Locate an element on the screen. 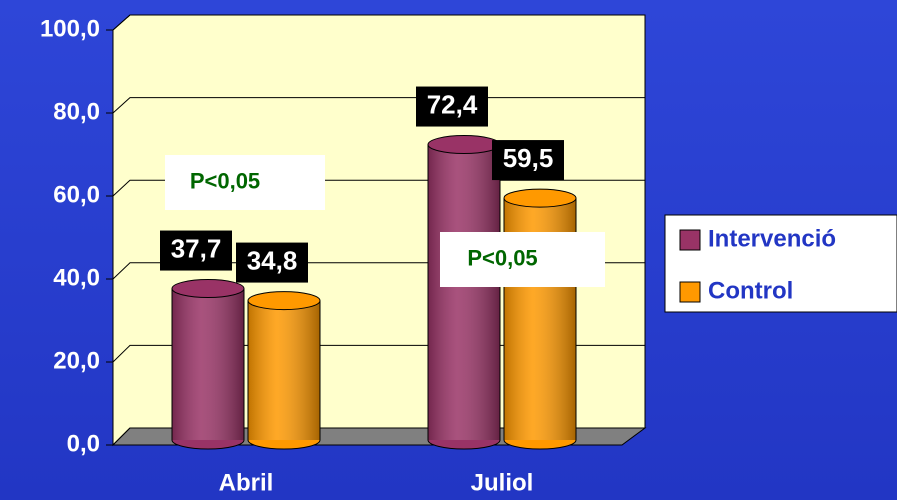 The height and width of the screenshot is (500, 897). x-tick-label: Abril is located at coordinates (246, 482).